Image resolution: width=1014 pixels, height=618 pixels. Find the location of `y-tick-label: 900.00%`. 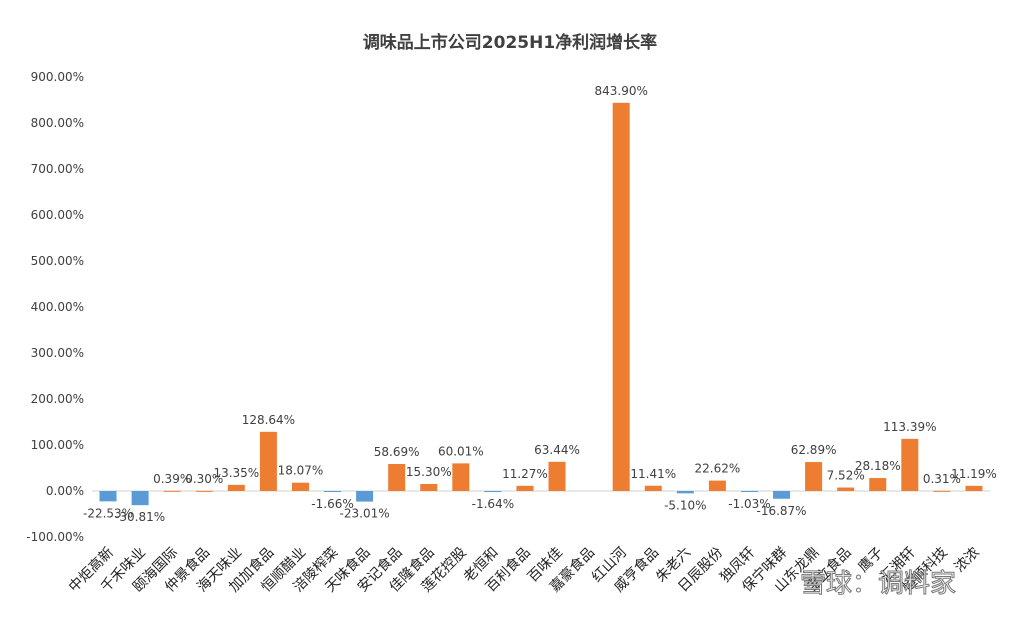

y-tick-label: 900.00% is located at coordinates (57, 77).